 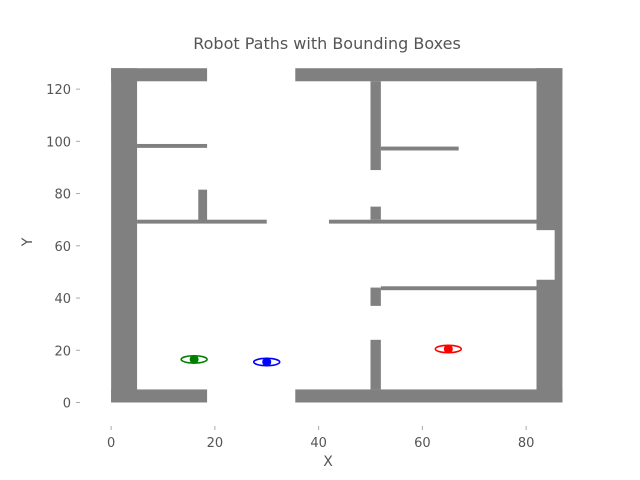 I want to click on y-tick-label: 60, so click(x=62, y=247).